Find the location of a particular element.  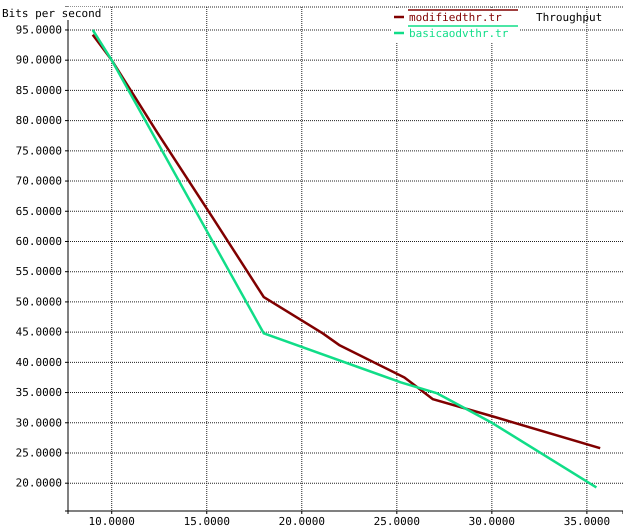

y-tick-label: 85.0000 is located at coordinates (39, 90).